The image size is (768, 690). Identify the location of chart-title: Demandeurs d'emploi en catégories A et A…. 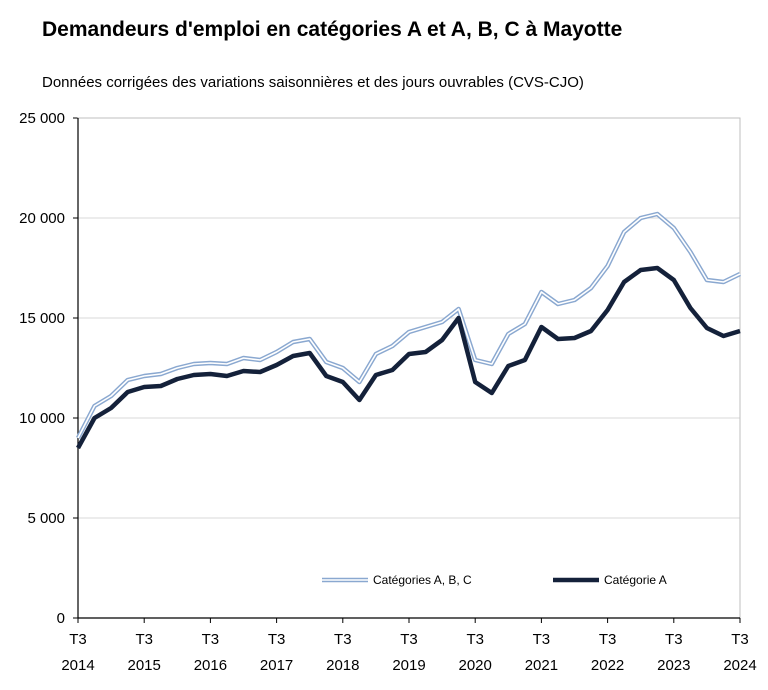
(332, 29).